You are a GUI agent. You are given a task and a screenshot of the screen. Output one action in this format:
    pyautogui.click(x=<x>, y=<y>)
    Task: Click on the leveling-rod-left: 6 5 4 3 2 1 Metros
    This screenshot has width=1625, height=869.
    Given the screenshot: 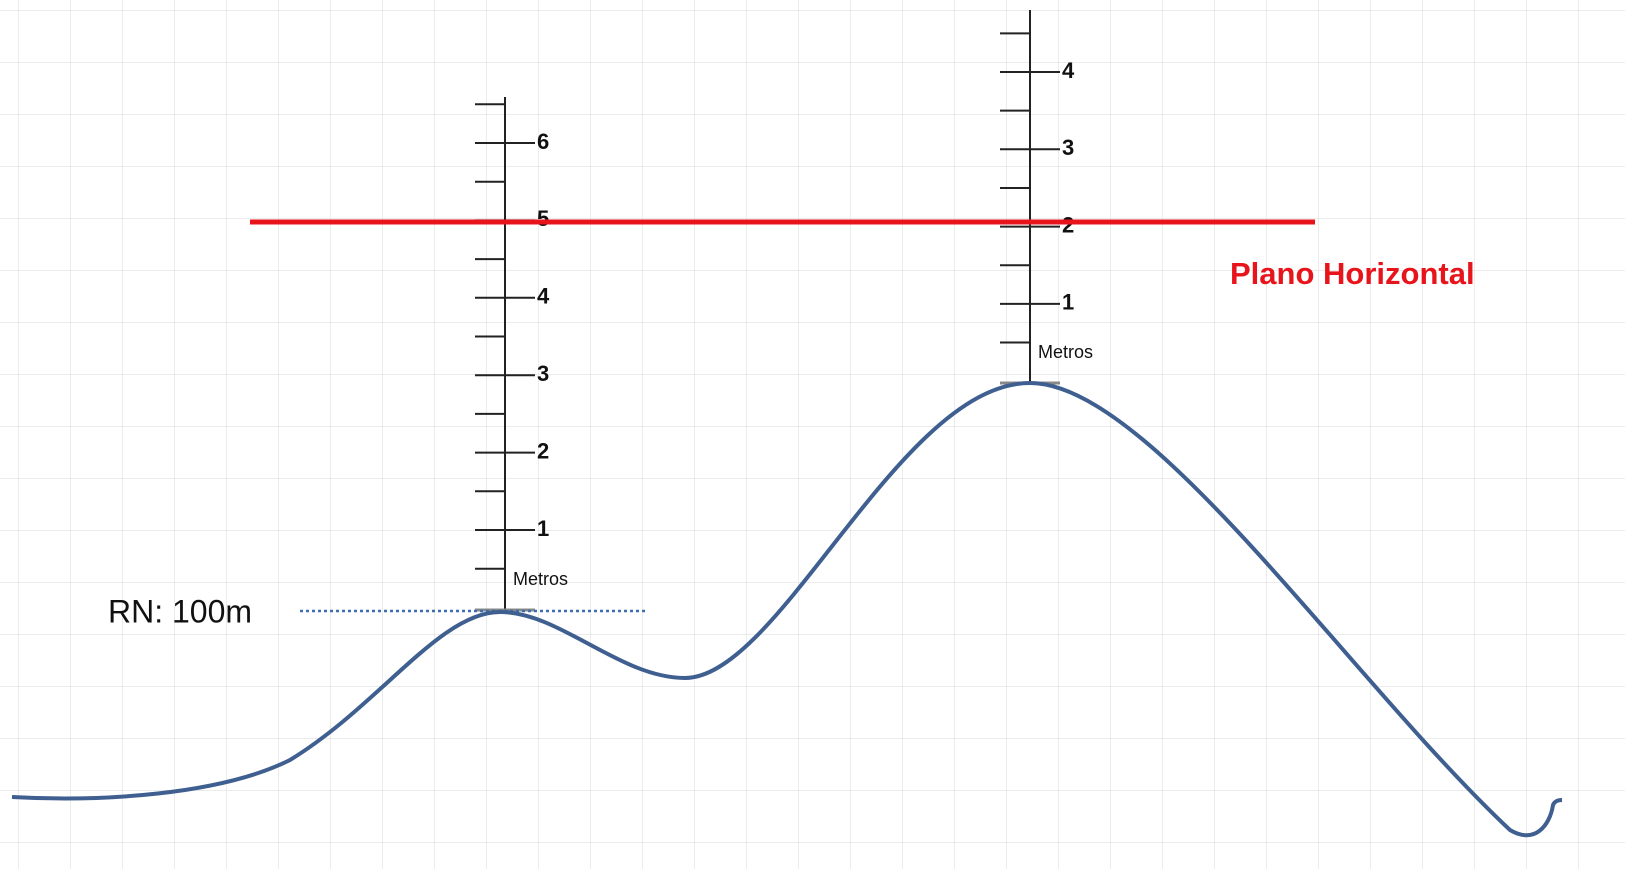 What is the action you would take?
    pyautogui.click(x=521, y=354)
    